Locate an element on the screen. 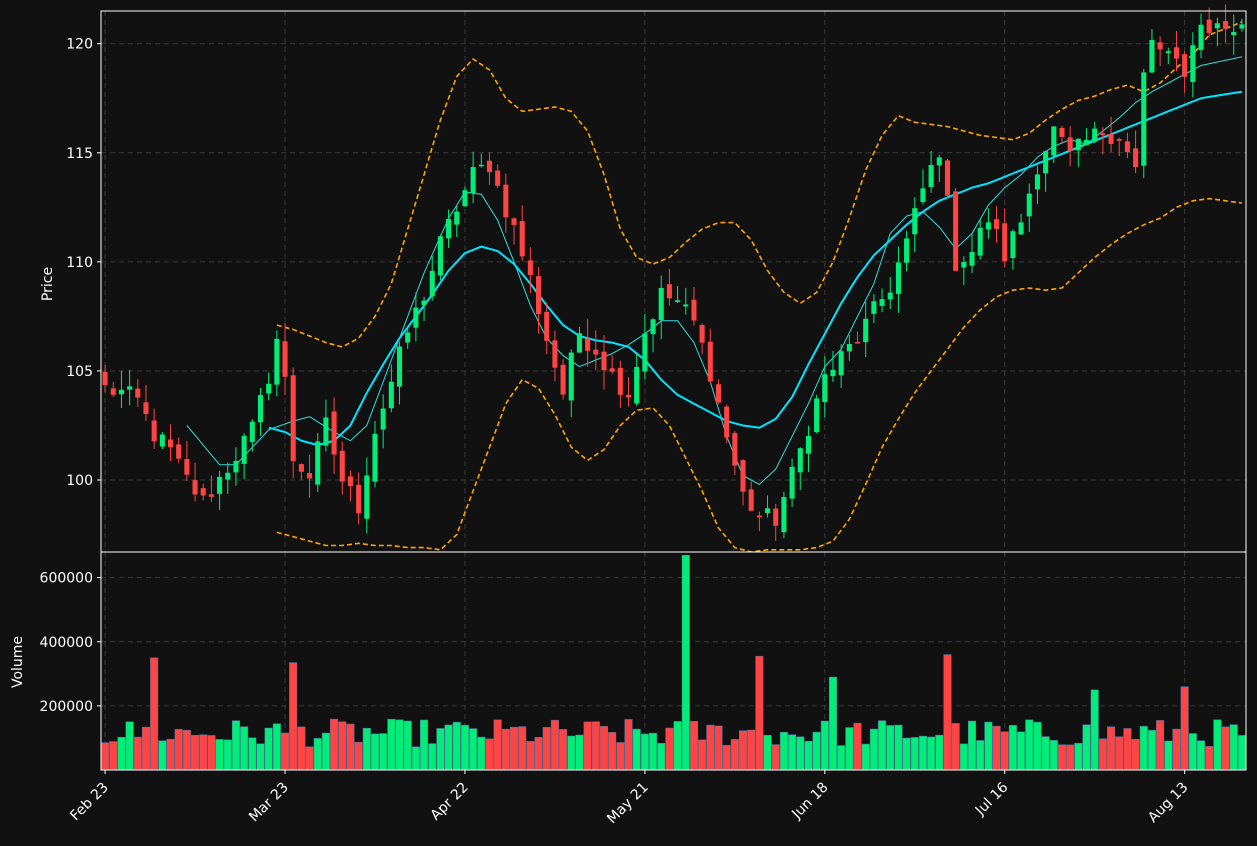  price-tick-label: 120 is located at coordinates (79, 45).